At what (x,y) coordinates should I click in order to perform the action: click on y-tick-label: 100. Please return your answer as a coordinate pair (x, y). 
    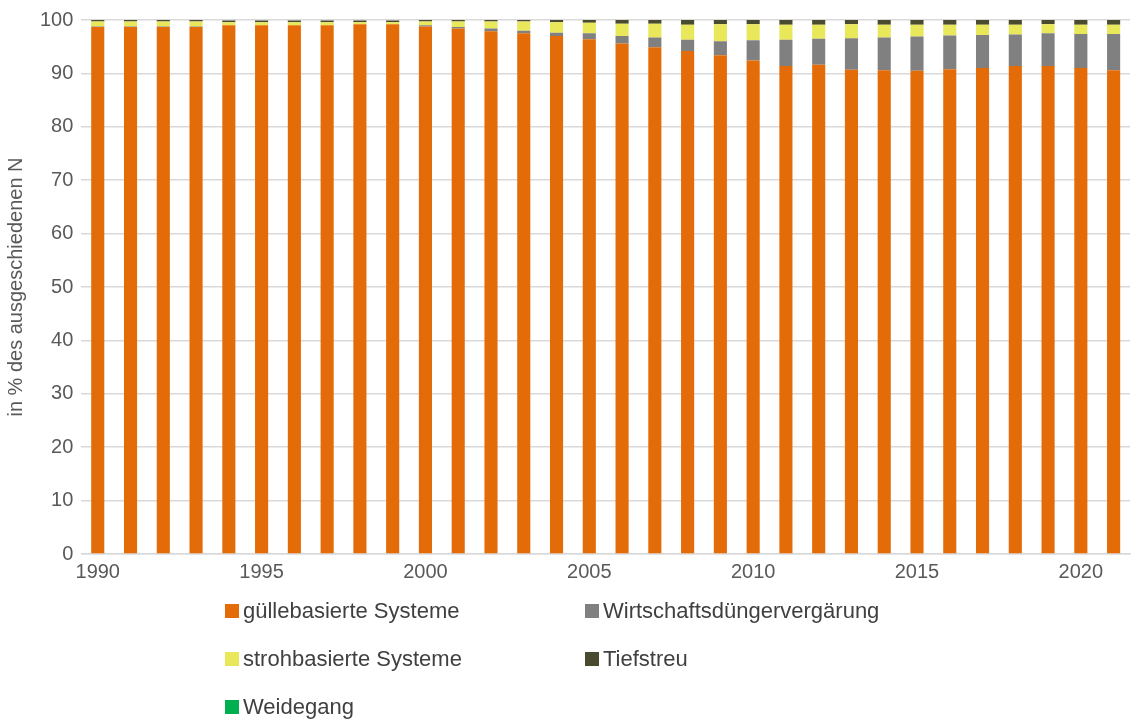
    Looking at the image, I should click on (56, 18).